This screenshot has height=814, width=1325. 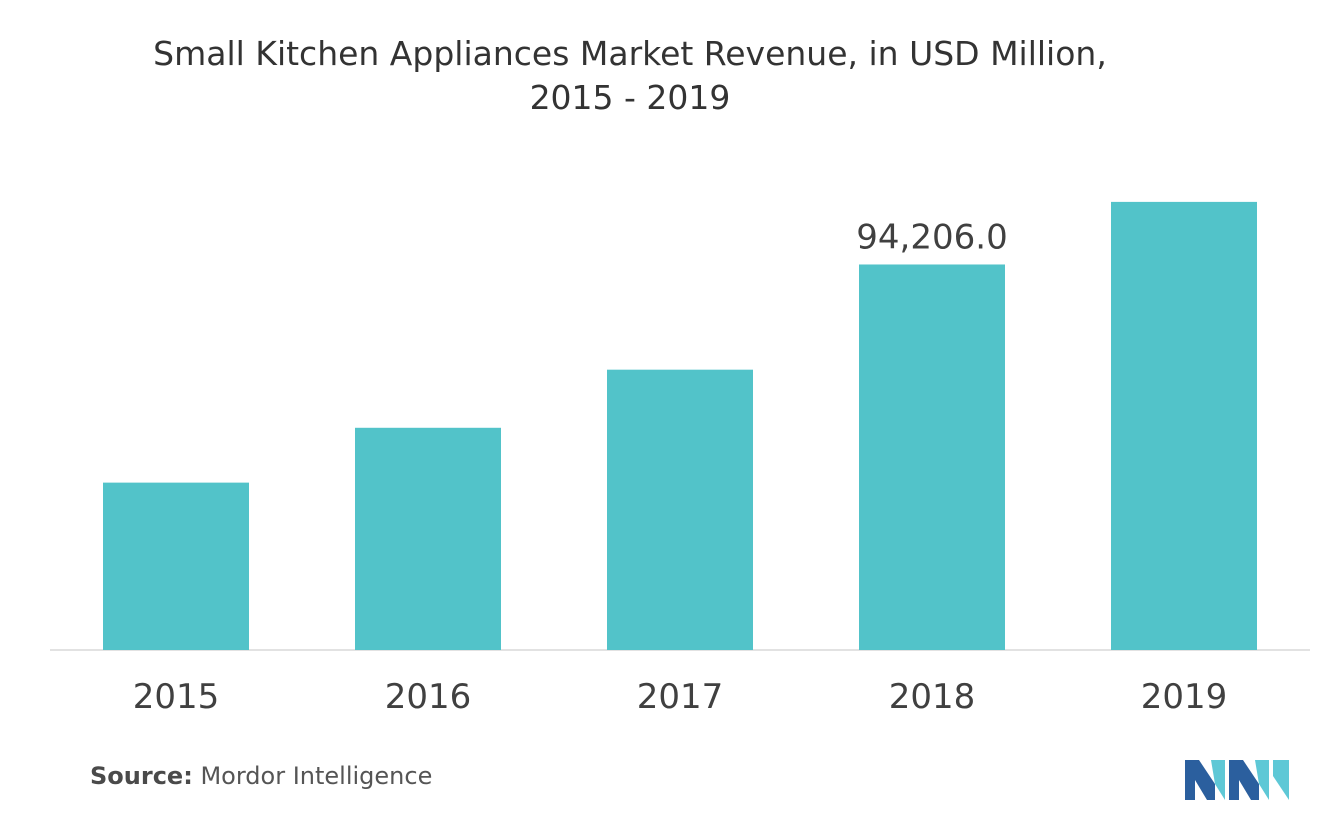 What do you see at coordinates (932, 457) in the screenshot?
I see `bar-2018` at bounding box center [932, 457].